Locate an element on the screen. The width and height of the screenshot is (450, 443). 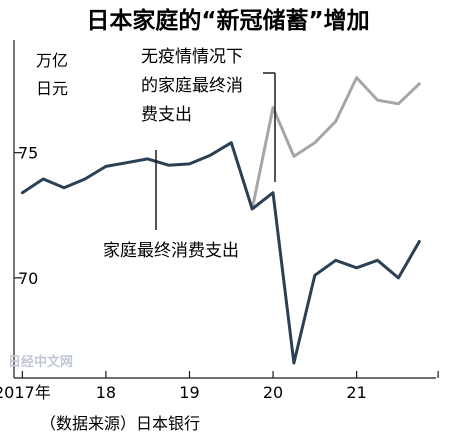
source-note: （数据来源）日本银行 is located at coordinates (120, 423).